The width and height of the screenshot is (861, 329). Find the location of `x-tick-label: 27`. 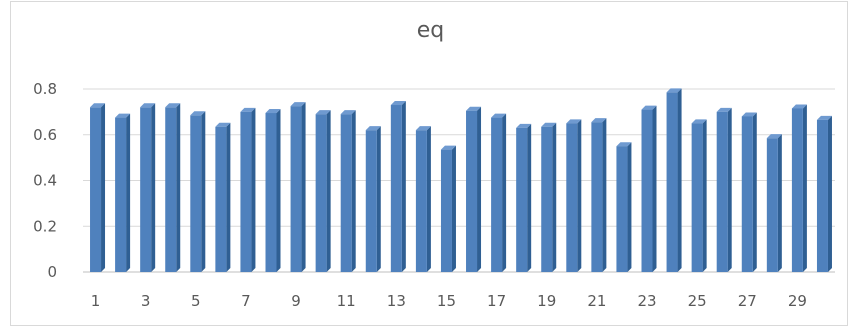

x-tick-label: 27 is located at coordinates (747, 301).